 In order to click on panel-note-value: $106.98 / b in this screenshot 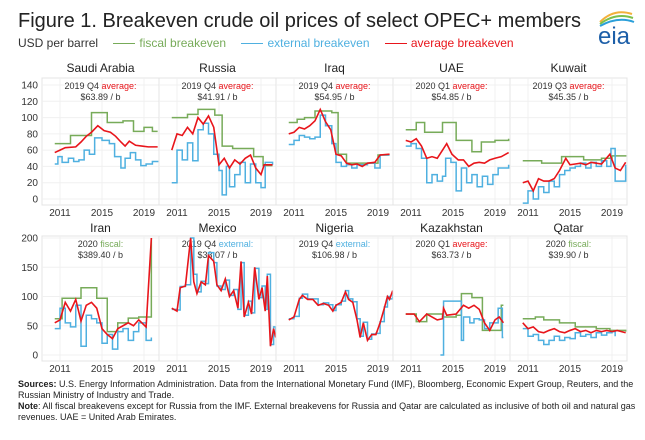, I will do `click(334, 255)`.